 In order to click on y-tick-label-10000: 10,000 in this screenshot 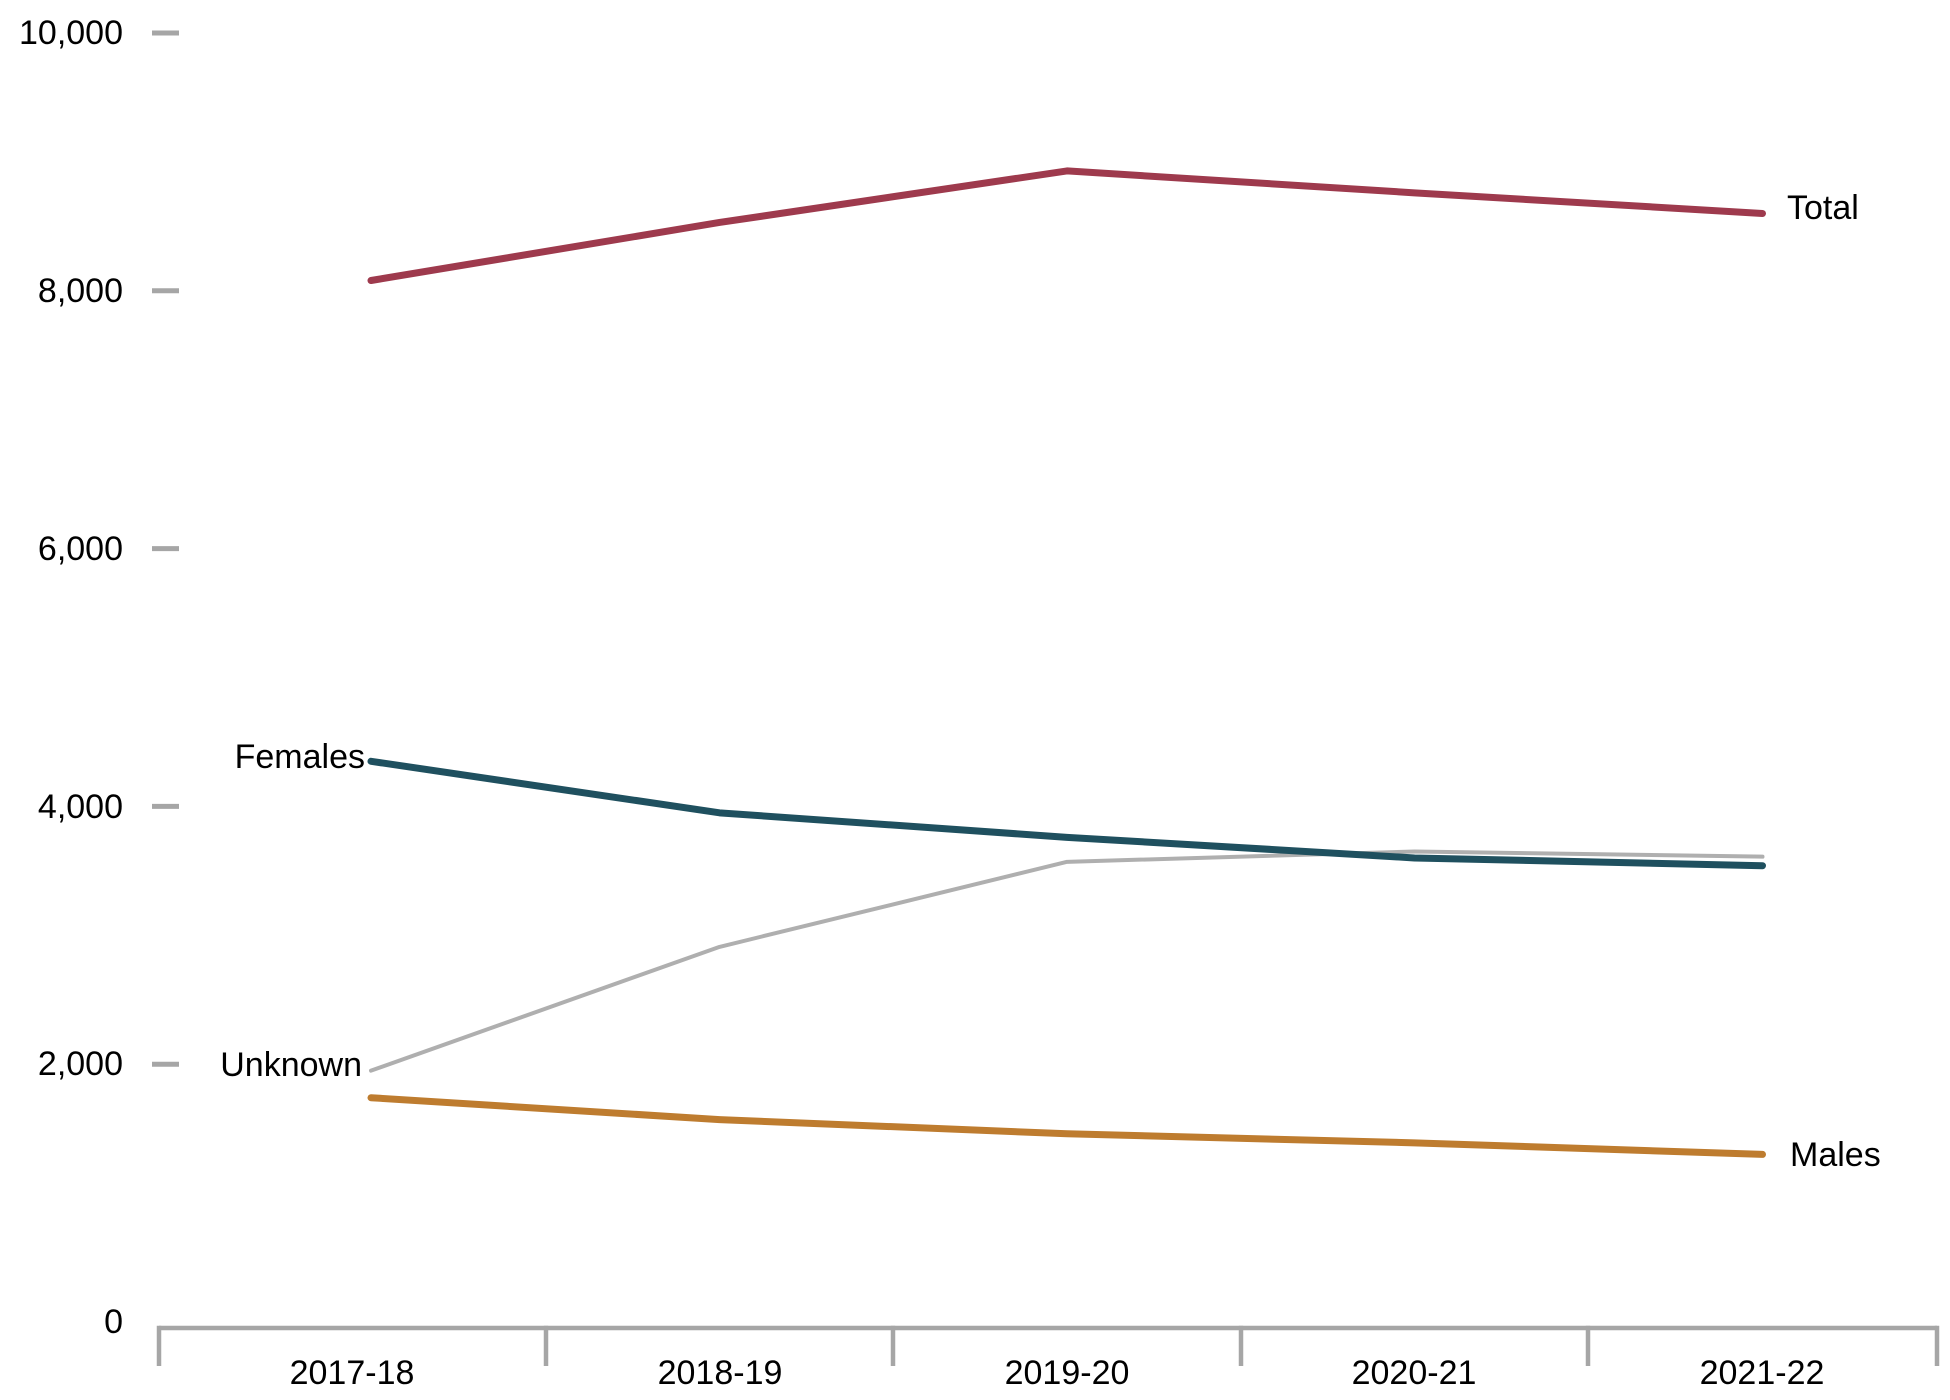, I will do `click(71, 33)`.